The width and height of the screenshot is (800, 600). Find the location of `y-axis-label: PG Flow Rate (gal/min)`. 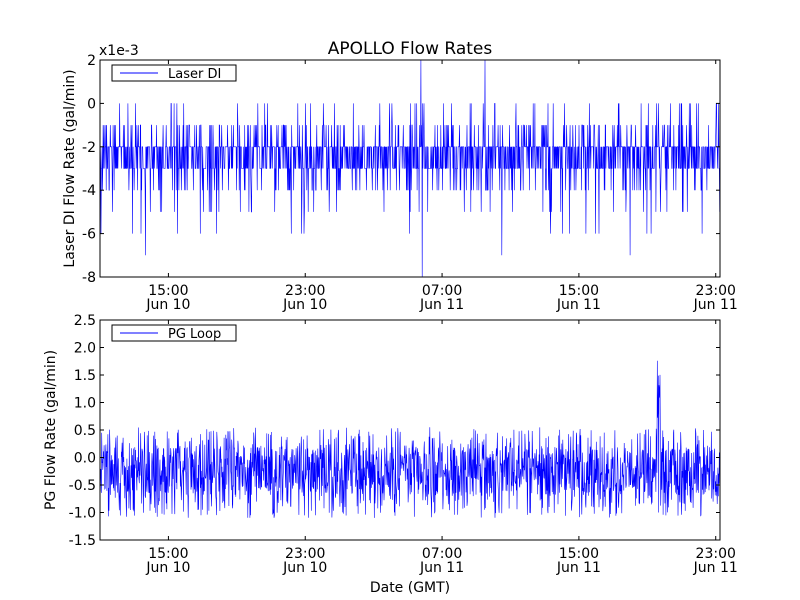

y-axis-label: PG Flow Rate (gal/min) is located at coordinates (51, 430).